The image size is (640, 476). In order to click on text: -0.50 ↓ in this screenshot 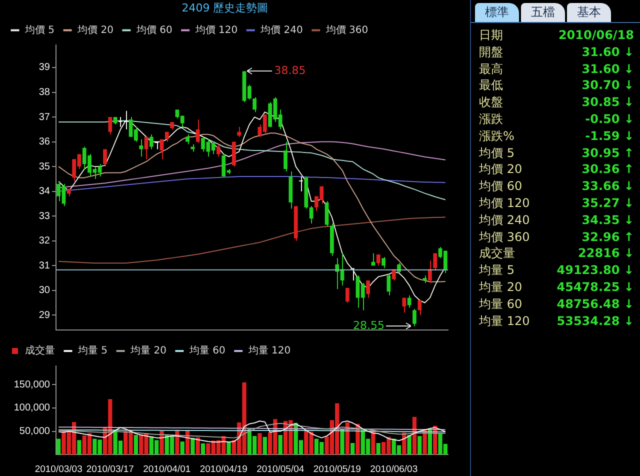, I will do `click(609, 119)`.